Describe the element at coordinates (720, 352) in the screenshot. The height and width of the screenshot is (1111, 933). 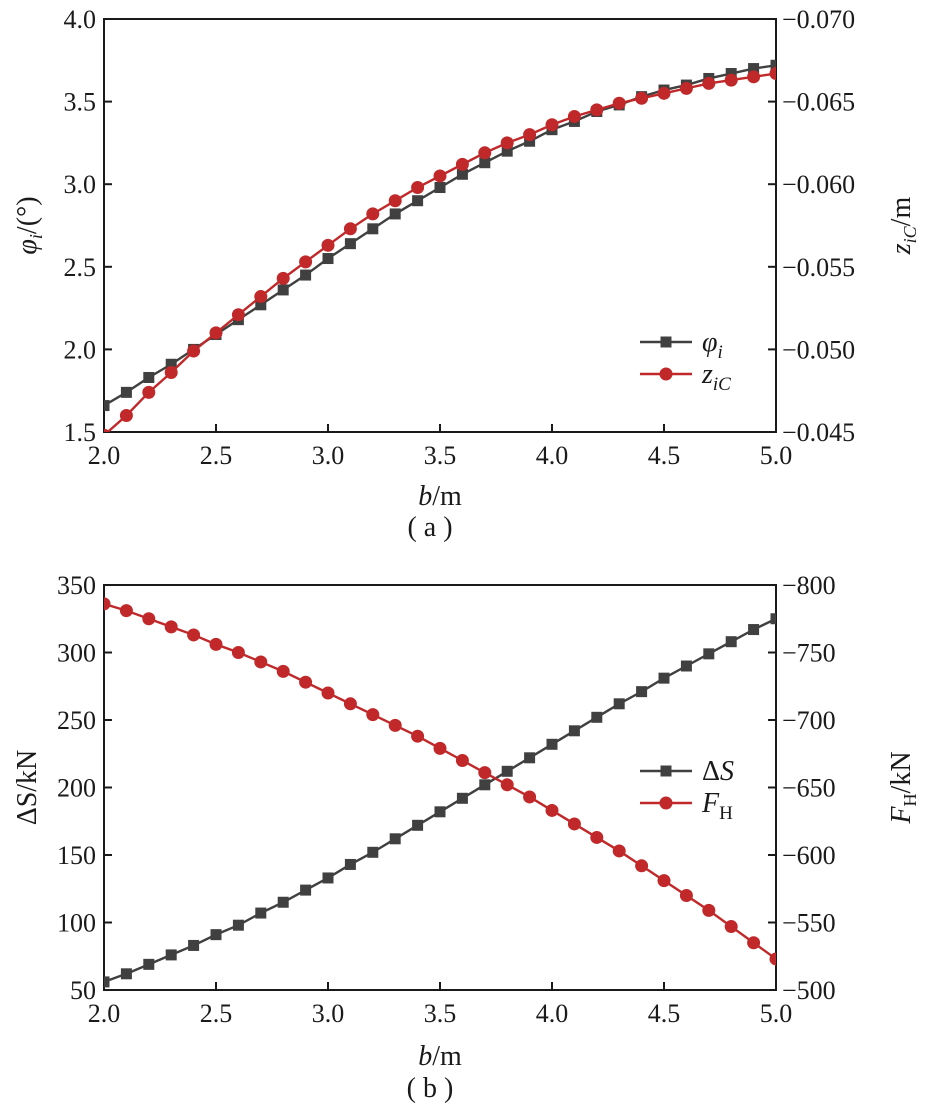
I see `legend-label-sub: i` at that location.